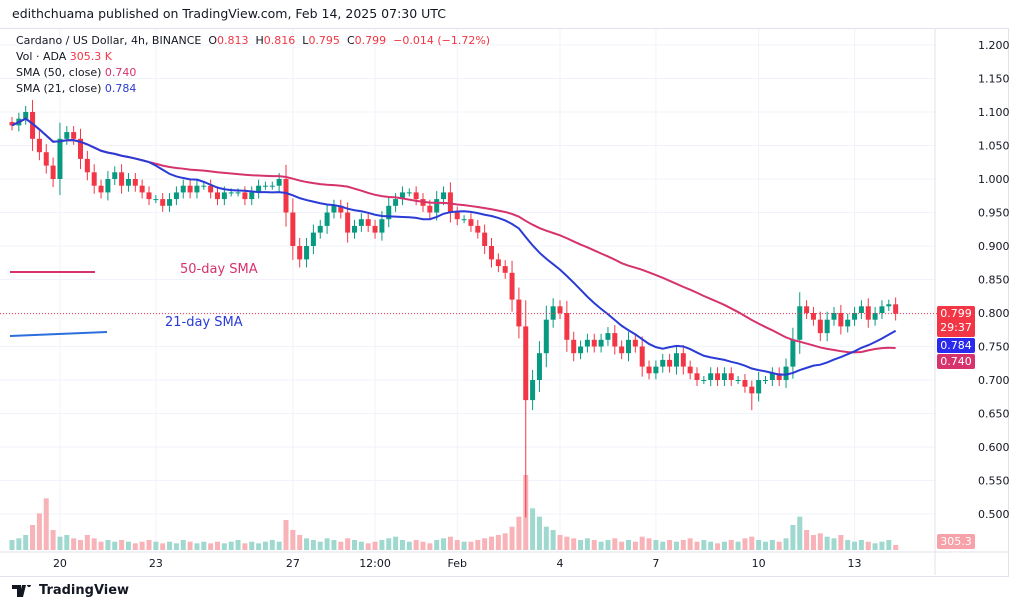 Image resolution: width=1024 pixels, height=608 pixels. What do you see at coordinates (259, 40) in the screenshot?
I see `high-label: H` at bounding box center [259, 40].